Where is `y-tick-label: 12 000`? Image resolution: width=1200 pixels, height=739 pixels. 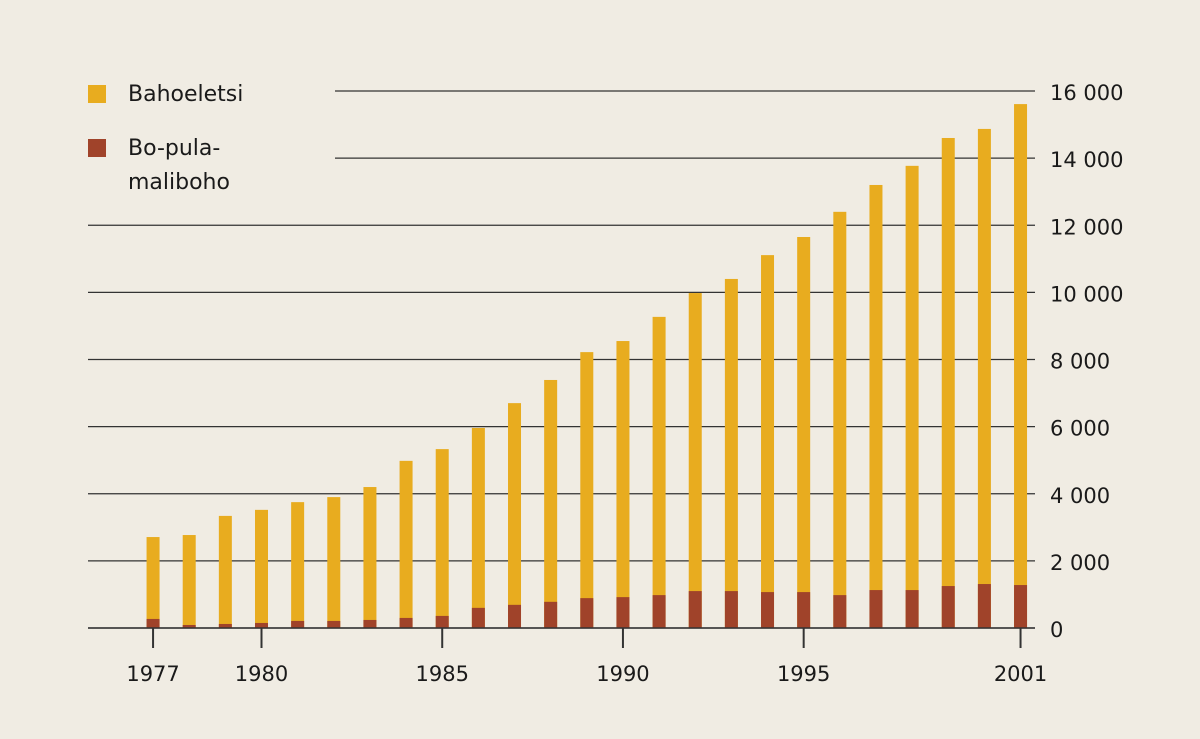
y-tick-label: 12 000 is located at coordinates (1086, 227).